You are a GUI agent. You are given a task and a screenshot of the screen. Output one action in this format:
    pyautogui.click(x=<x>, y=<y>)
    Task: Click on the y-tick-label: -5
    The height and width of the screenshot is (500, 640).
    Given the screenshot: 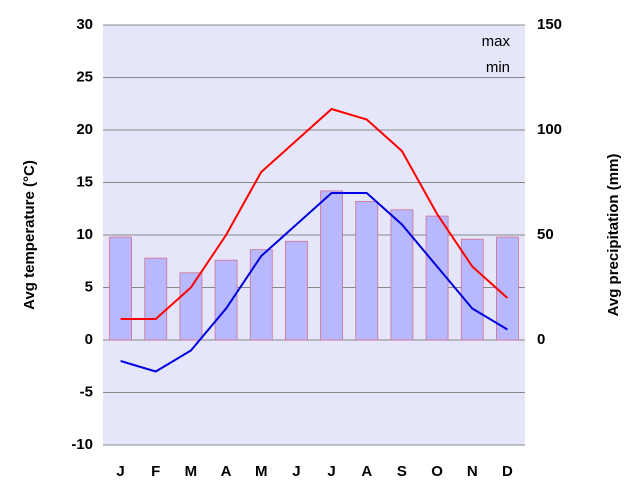 What is the action you would take?
    pyautogui.click(x=86, y=391)
    